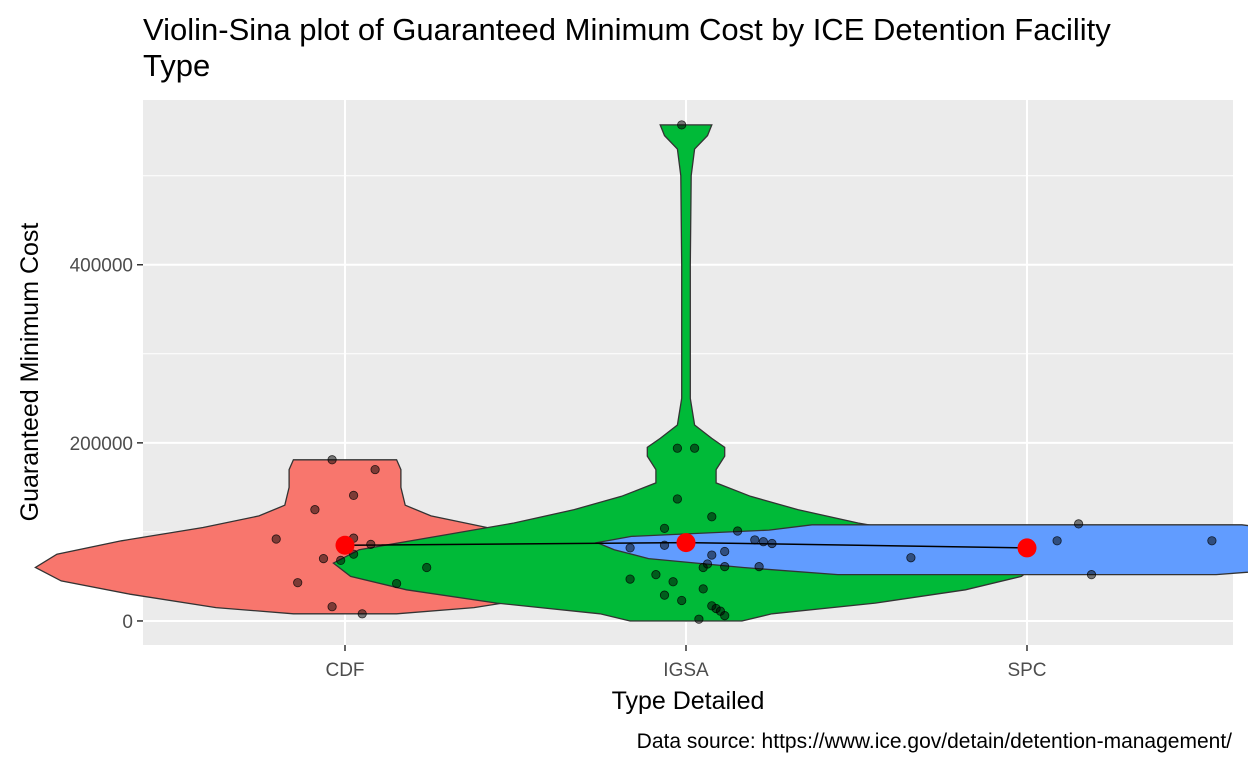 This screenshot has width=1248, height=768. Describe the element at coordinates (686, 670) in the screenshot. I see `x-tick-label: IGSA` at that location.